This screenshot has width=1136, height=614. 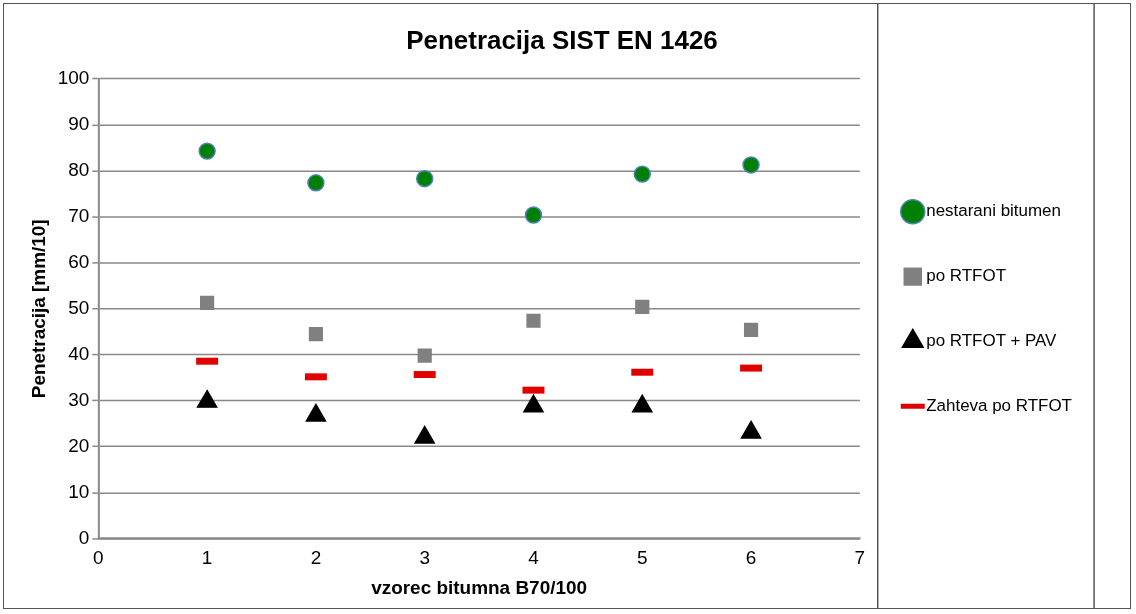 I want to click on x-tick-label: 5, so click(x=642, y=558).